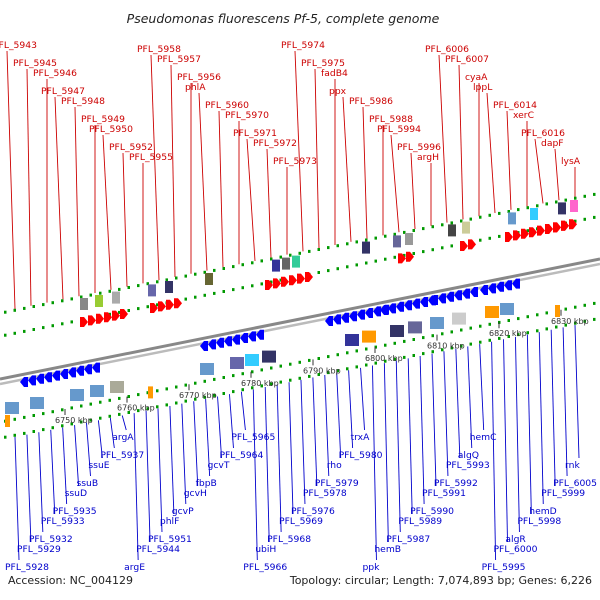 The height and width of the screenshot is (600, 600). Describe the element at coordinates (432, 511) in the screenshot. I see `gene-label-pfl-5990: PFL_5990` at that location.